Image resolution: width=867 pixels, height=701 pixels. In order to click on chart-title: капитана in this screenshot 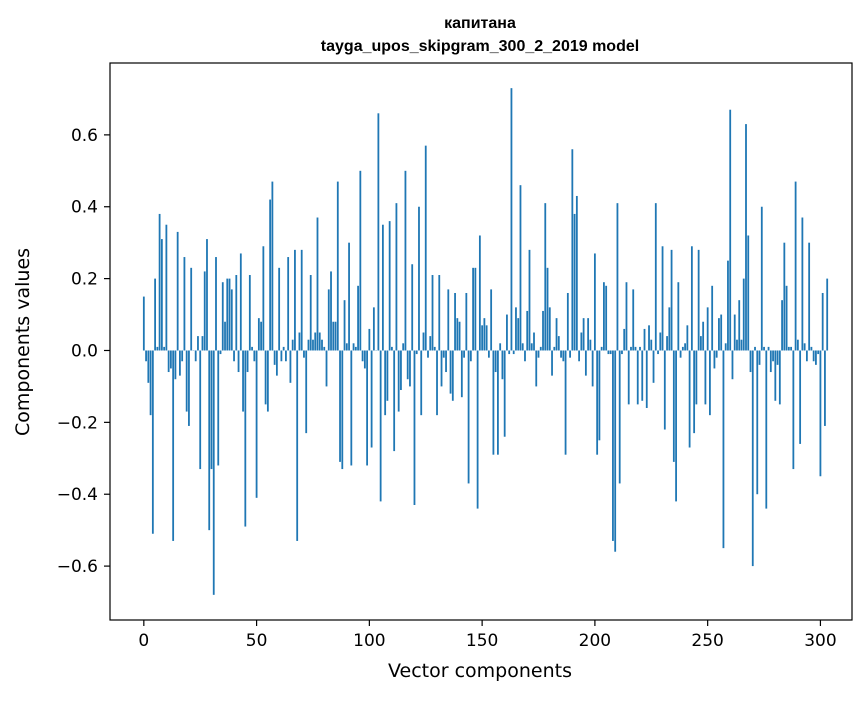, I will do `click(480, 23)`.